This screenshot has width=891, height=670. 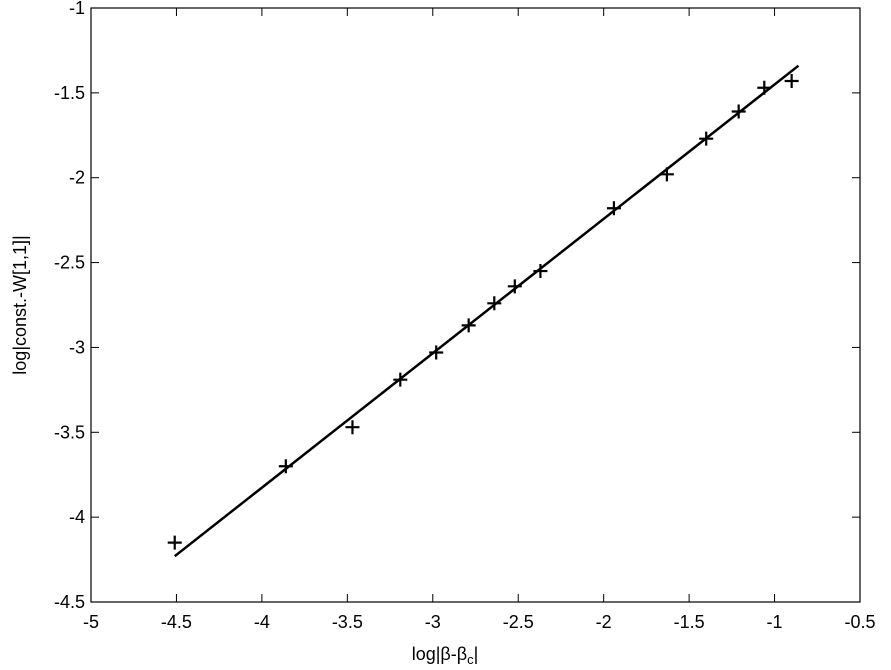 What do you see at coordinates (775, 622) in the screenshot?
I see `x-tick-label: -1` at bounding box center [775, 622].